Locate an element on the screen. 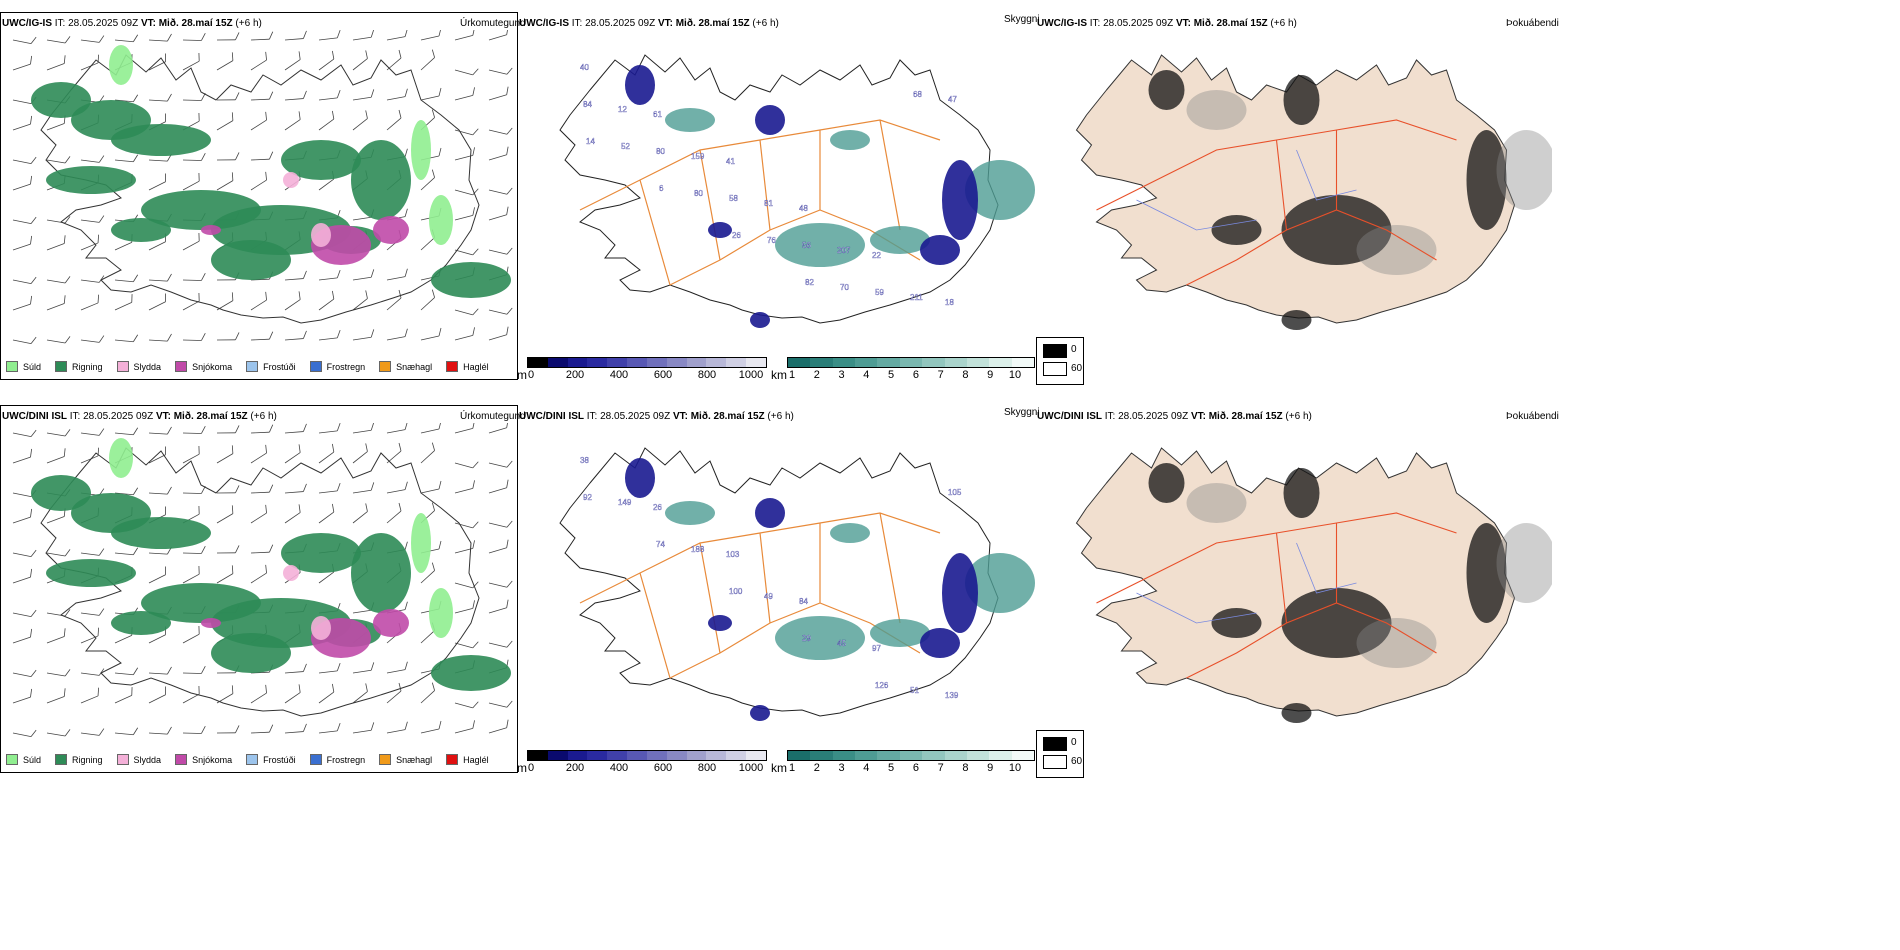 The width and height of the screenshot is (1900, 950). ceiling-value-label: 61 is located at coordinates (657, 114).